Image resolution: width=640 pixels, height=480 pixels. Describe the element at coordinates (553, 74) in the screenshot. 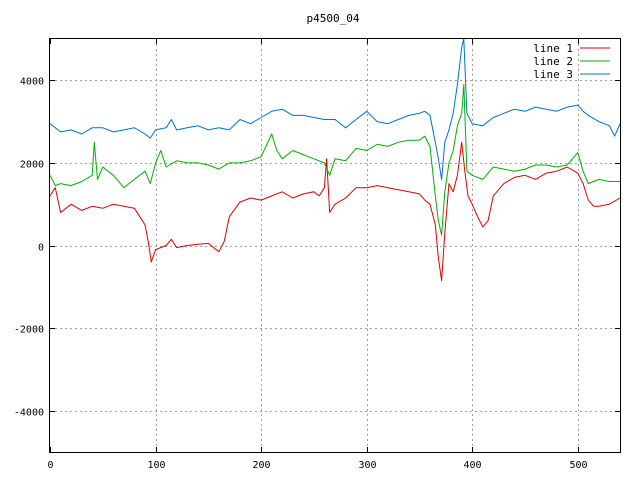

I see `legend-label-3: line 3` at that location.